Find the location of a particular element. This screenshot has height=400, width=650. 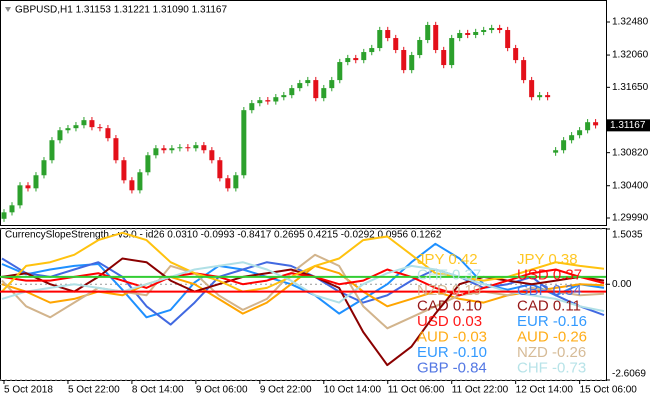

strength-label: USD 0.03 is located at coordinates (449, 321).